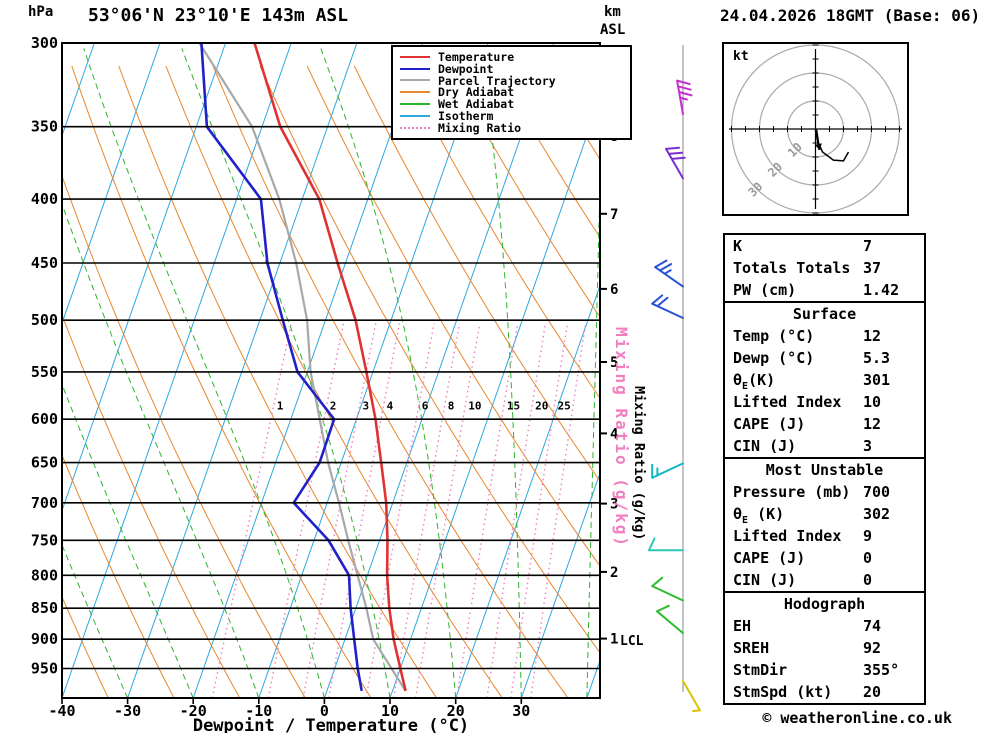  Describe the element at coordinates (824, 314) in the screenshot. I see `section-title: Surface` at that location.